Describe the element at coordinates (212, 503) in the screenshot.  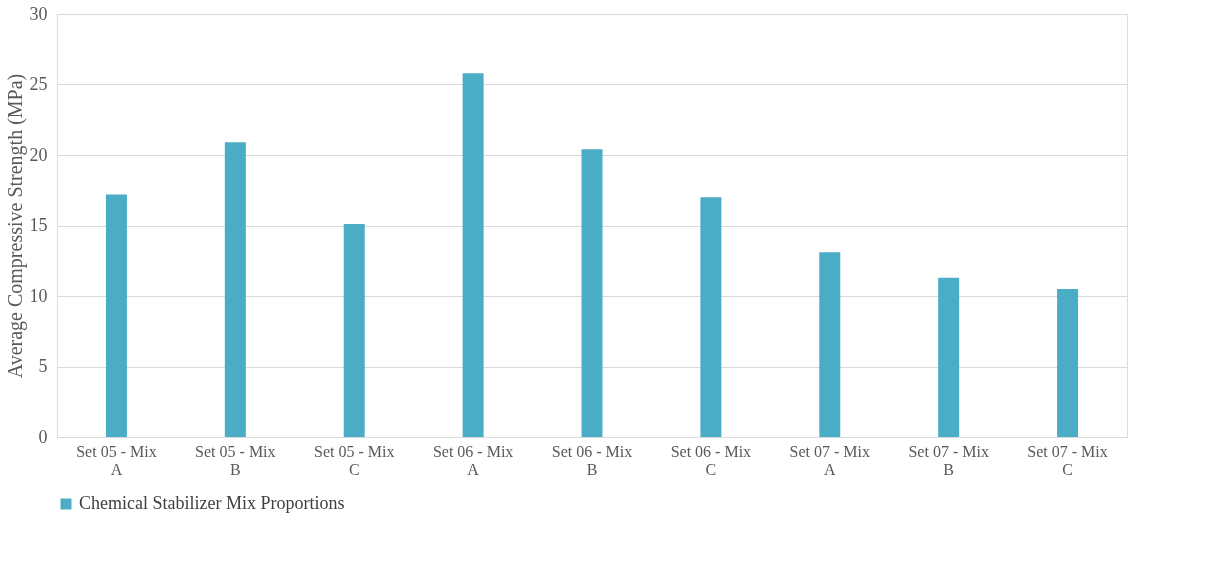
I see `legend-label: Chemical Stabilizer Mix Proportions` at that location.